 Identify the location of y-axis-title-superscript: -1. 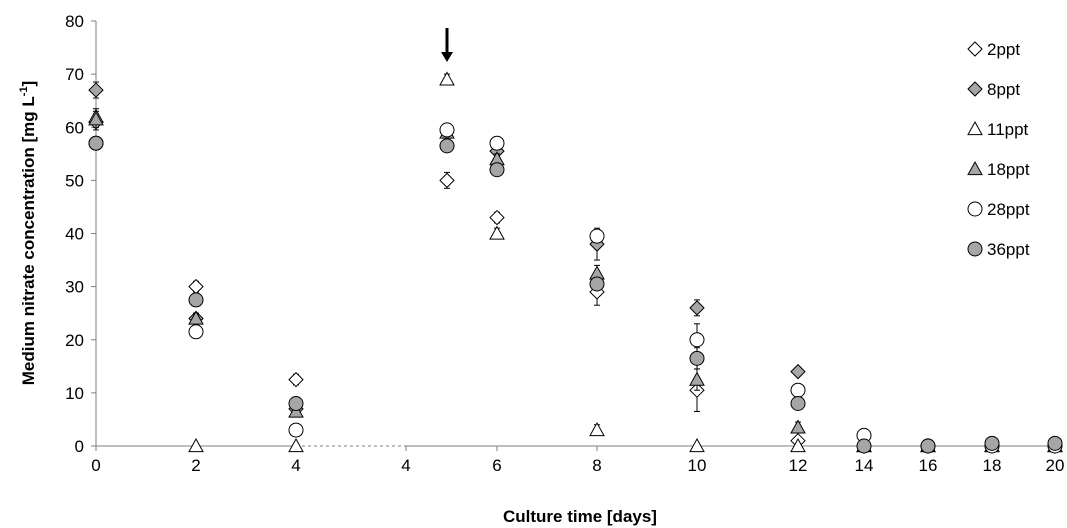
(24, 91).